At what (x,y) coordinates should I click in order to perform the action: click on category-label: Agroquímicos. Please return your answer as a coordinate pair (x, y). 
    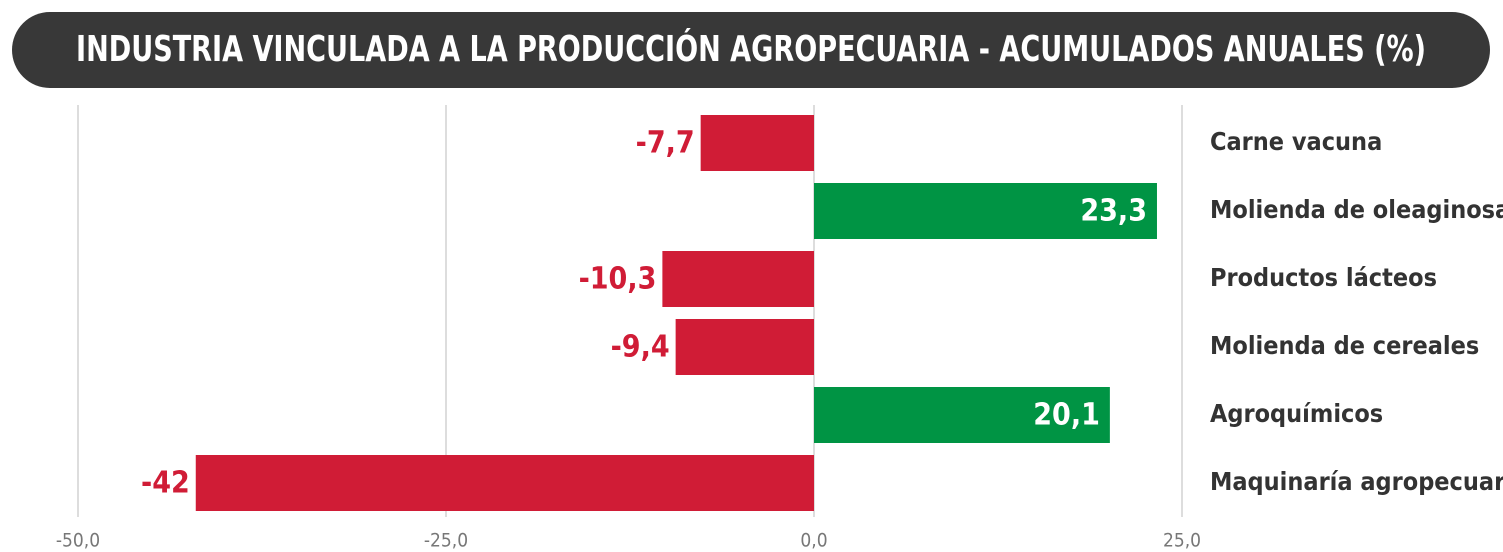
    Looking at the image, I should click on (1296, 413).